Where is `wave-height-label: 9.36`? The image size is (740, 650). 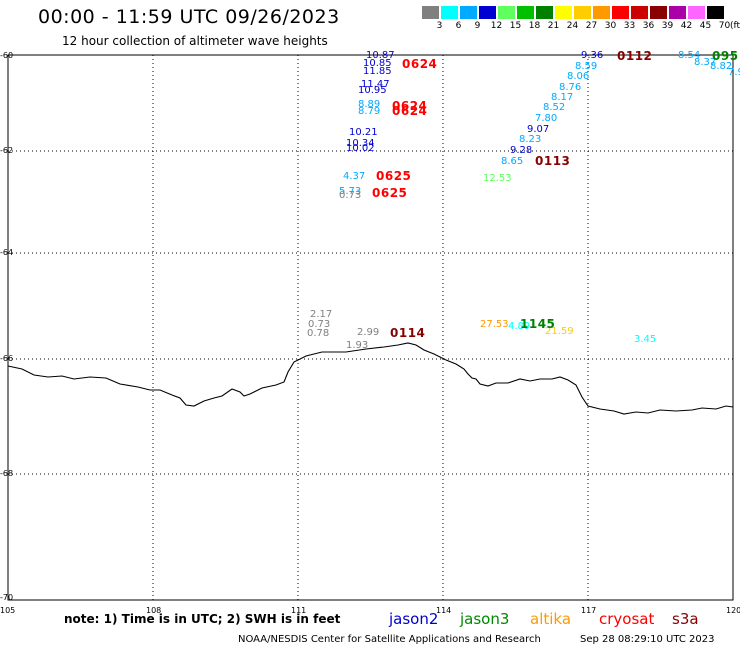 wave-height-label: 9.36 is located at coordinates (592, 55).